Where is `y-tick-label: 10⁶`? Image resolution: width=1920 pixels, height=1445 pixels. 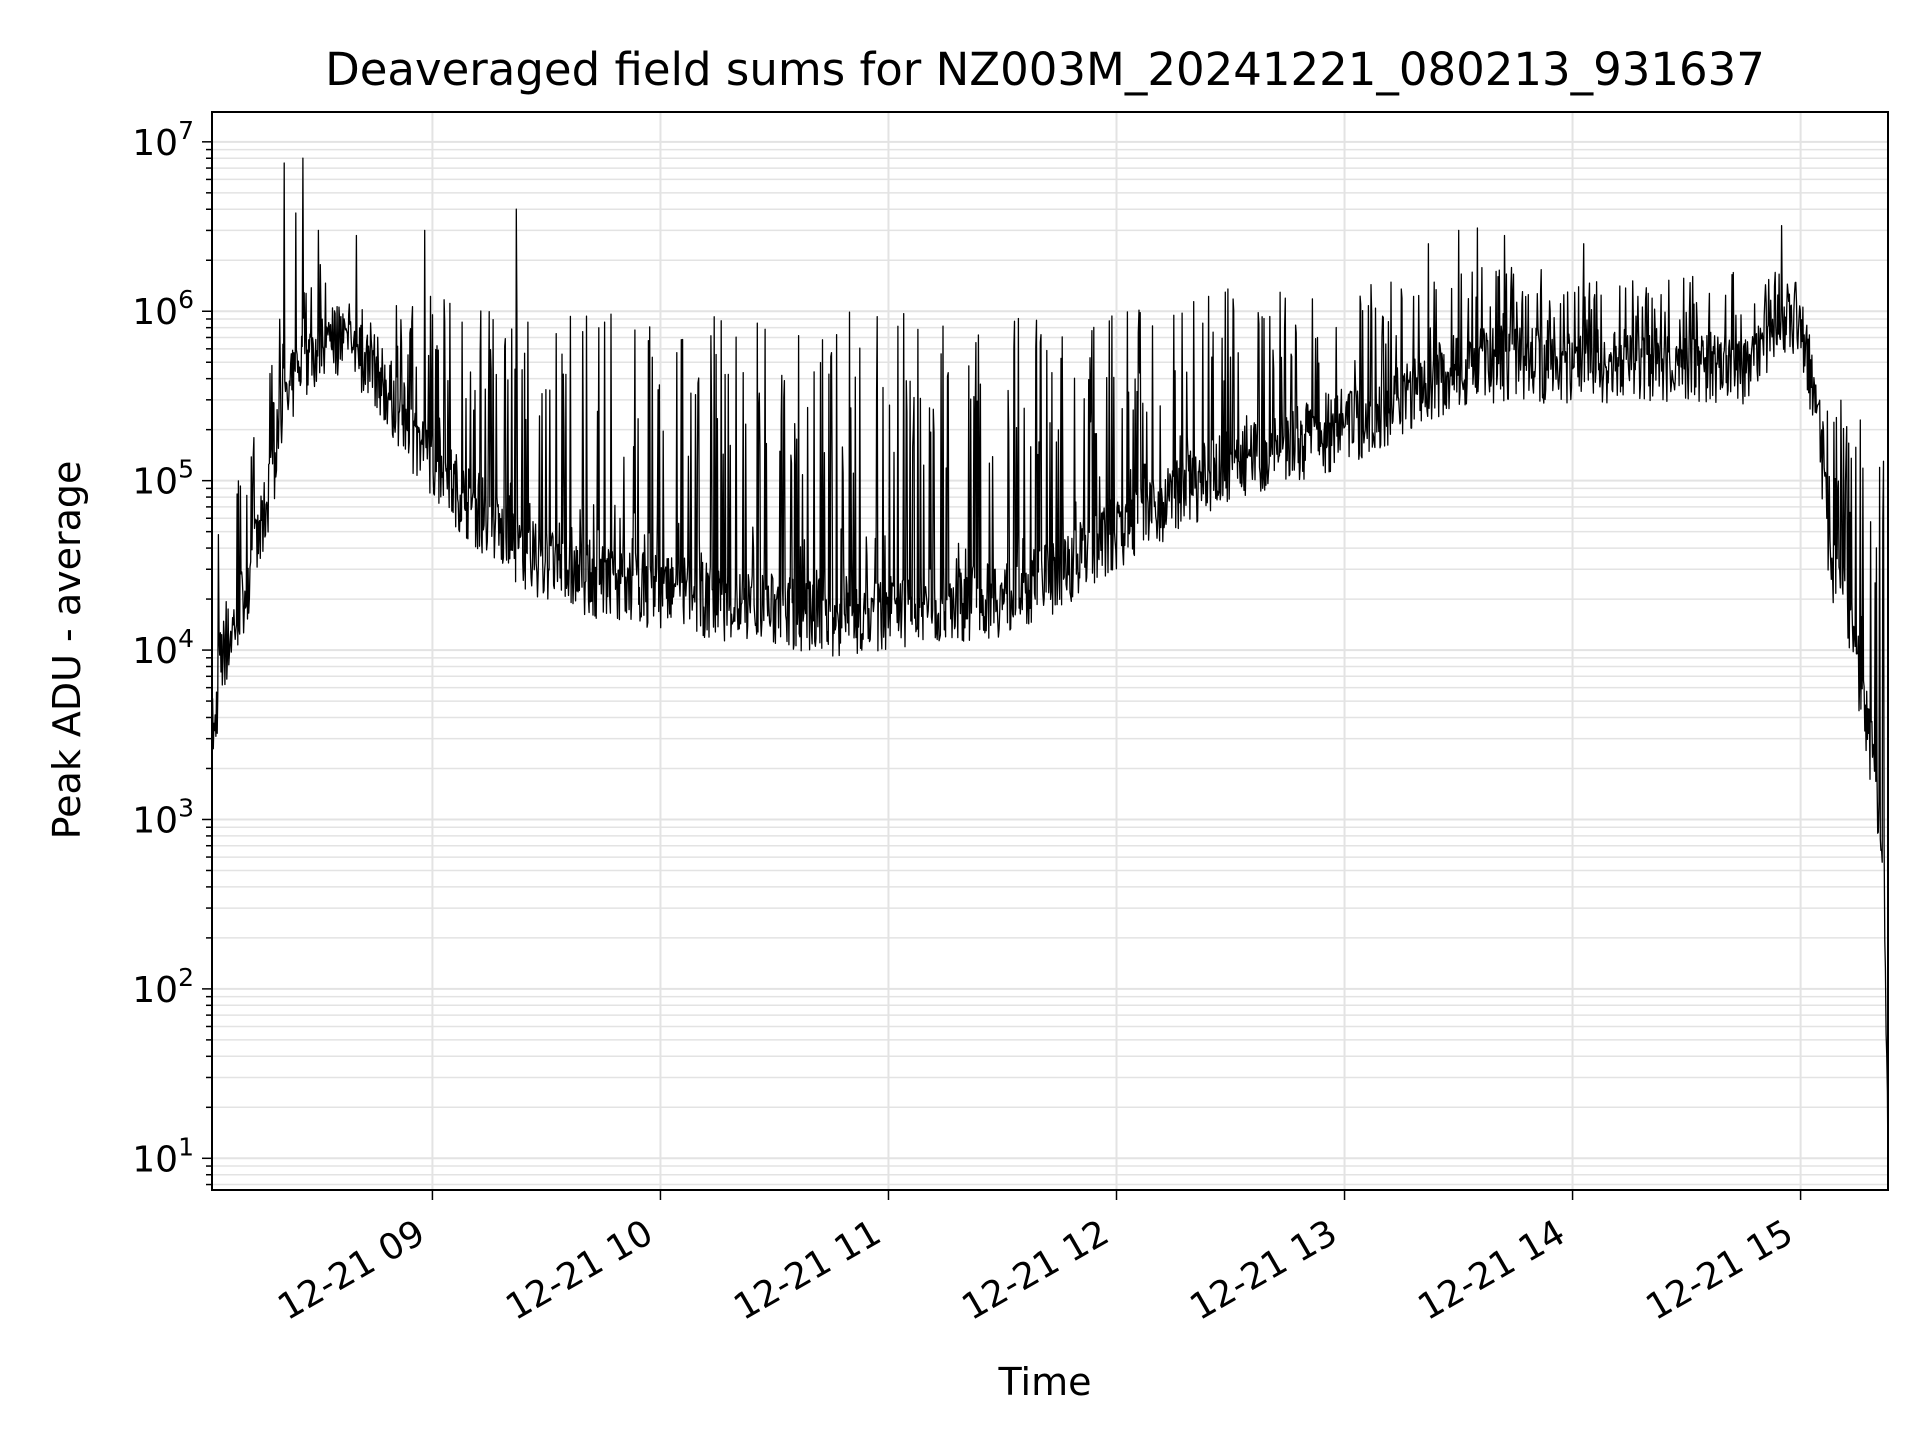
y-tick-label: 10⁶ is located at coordinates (163, 309).